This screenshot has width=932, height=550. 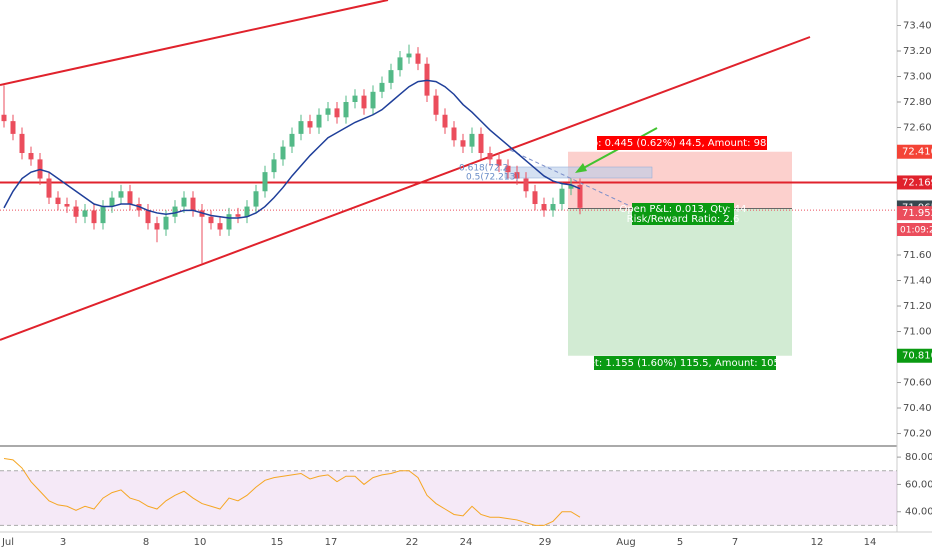 I want to click on y-tick-label: 73.000, so click(x=917, y=77).